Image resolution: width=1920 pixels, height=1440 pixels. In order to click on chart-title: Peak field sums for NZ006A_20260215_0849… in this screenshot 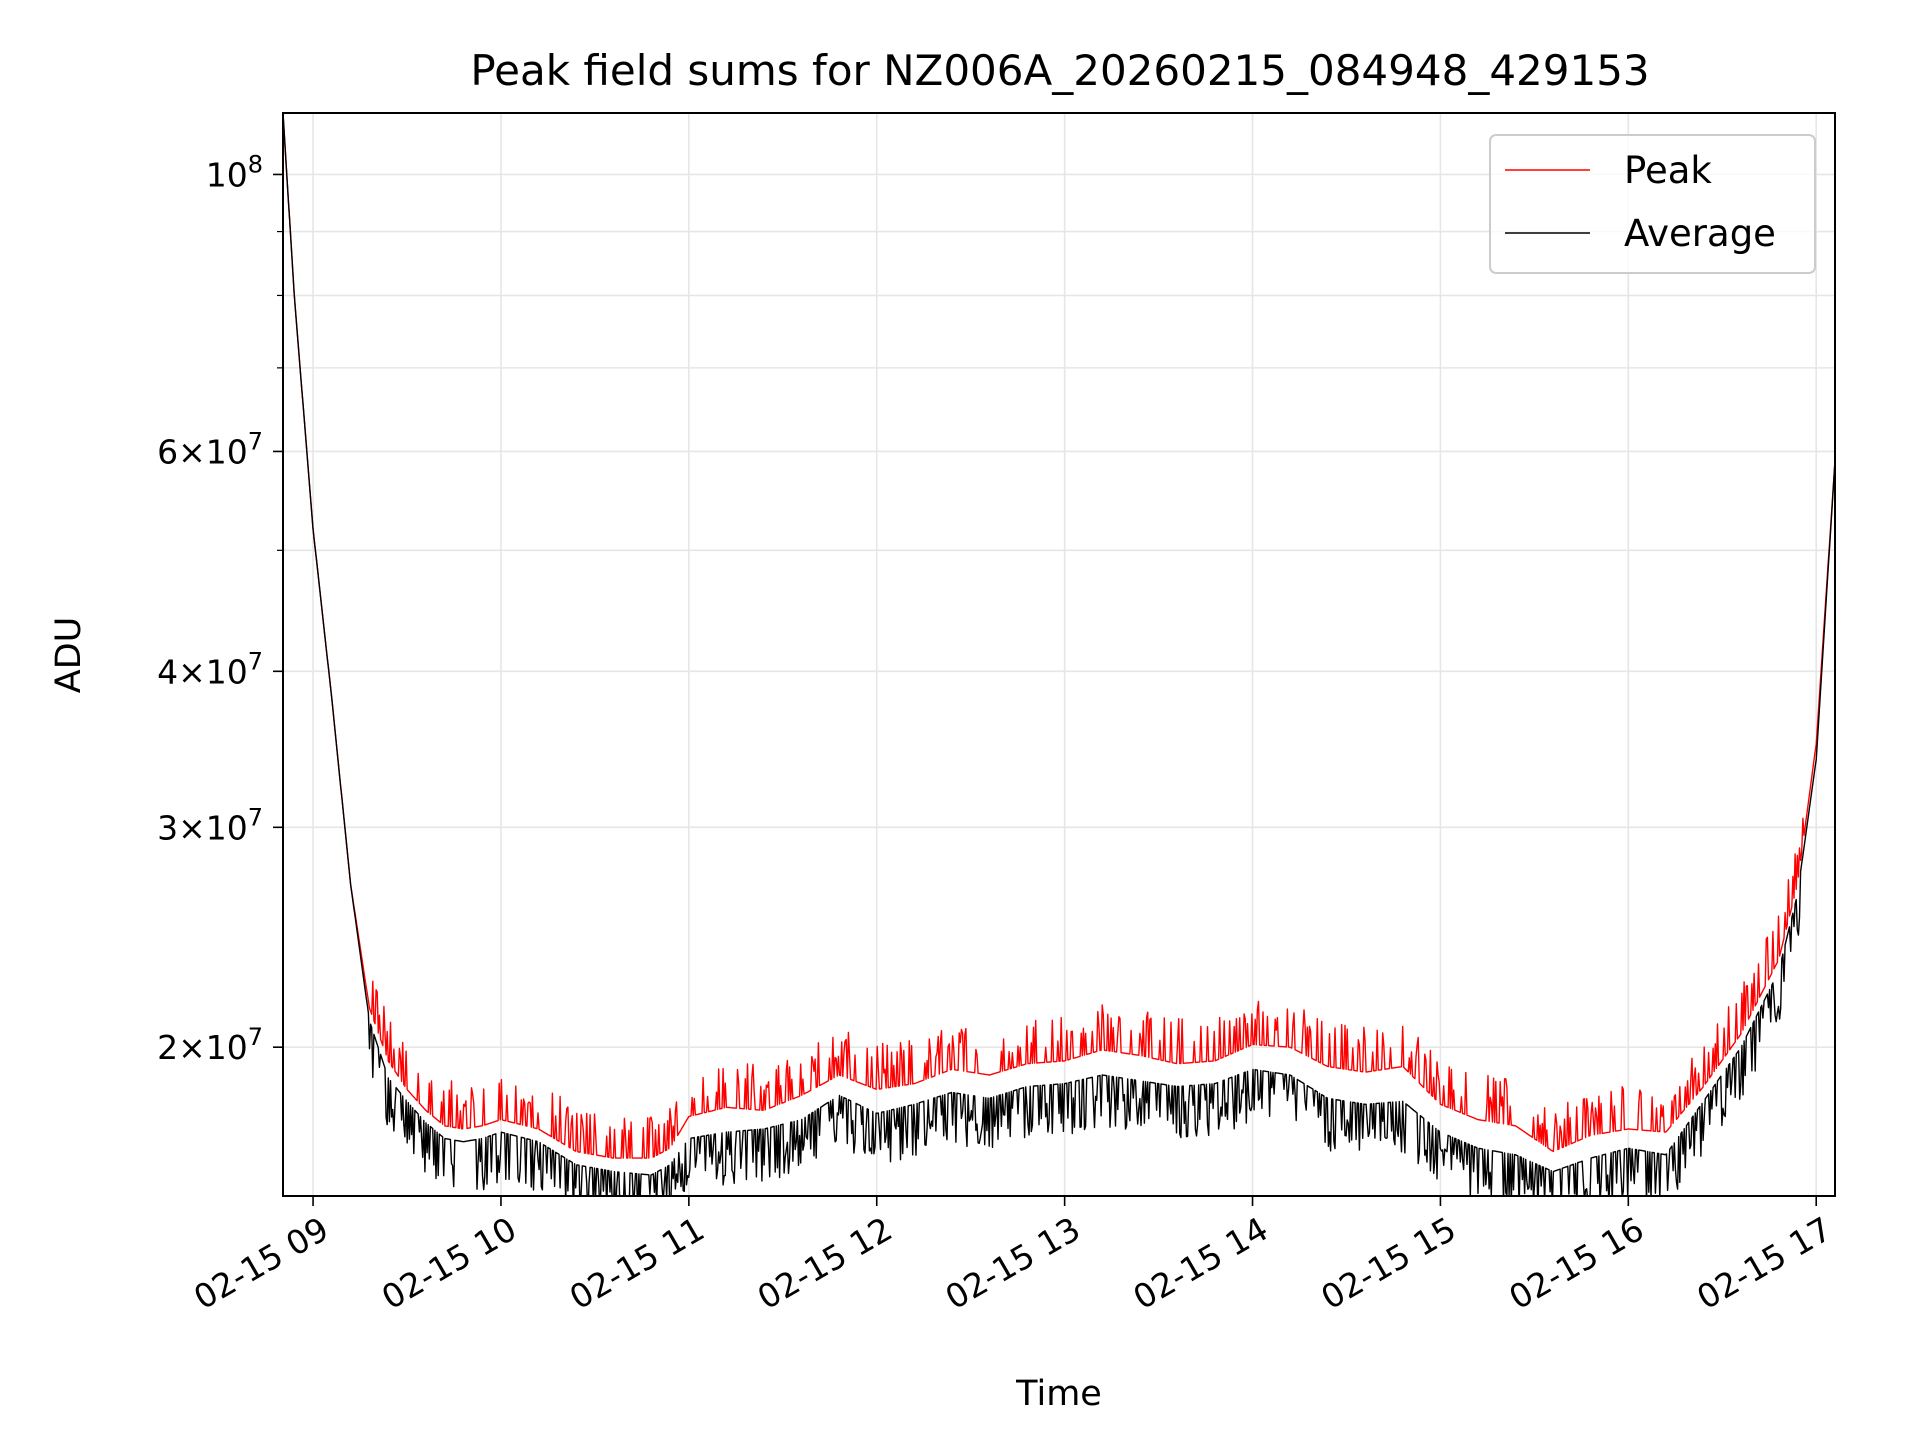, I will do `click(1059, 70)`.